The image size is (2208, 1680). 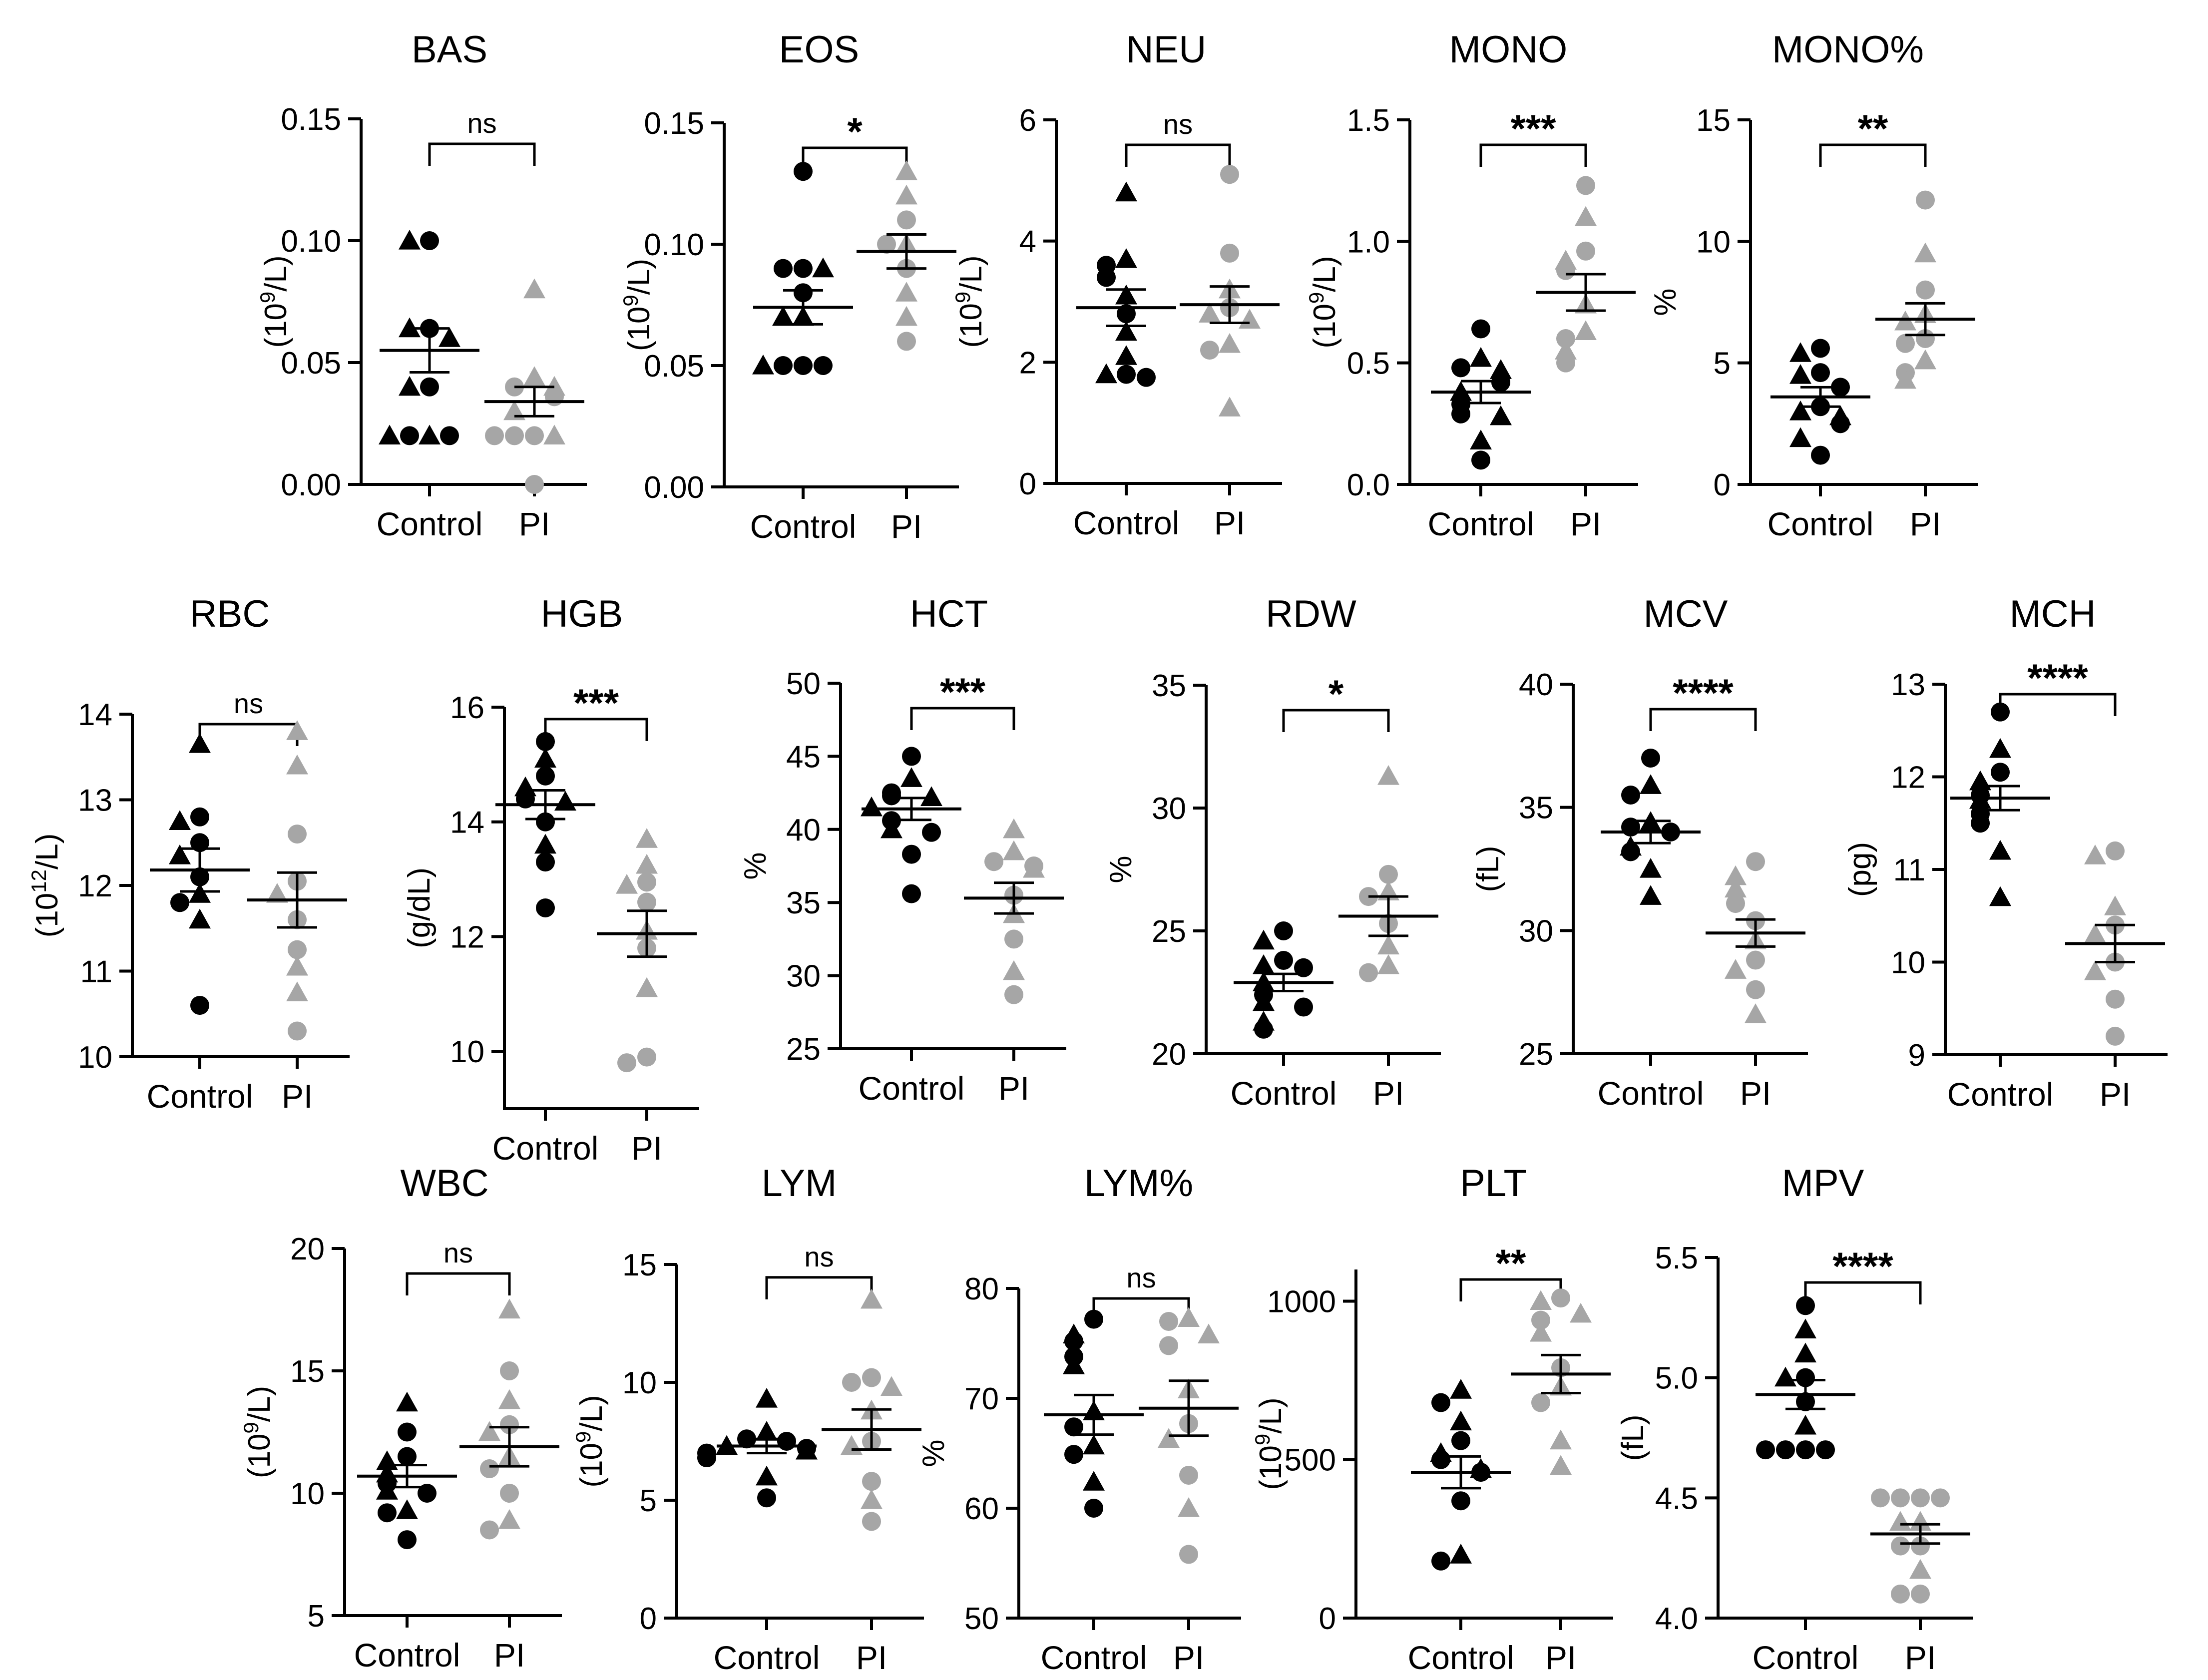 I want to click on significance-label: *, so click(x=1336, y=694).